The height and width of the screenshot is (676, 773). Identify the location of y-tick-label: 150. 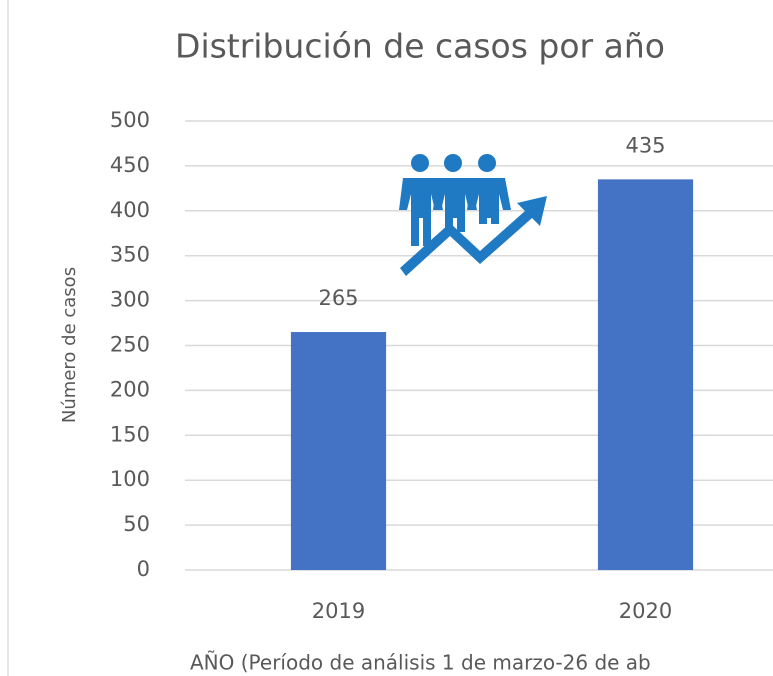
(130, 434).